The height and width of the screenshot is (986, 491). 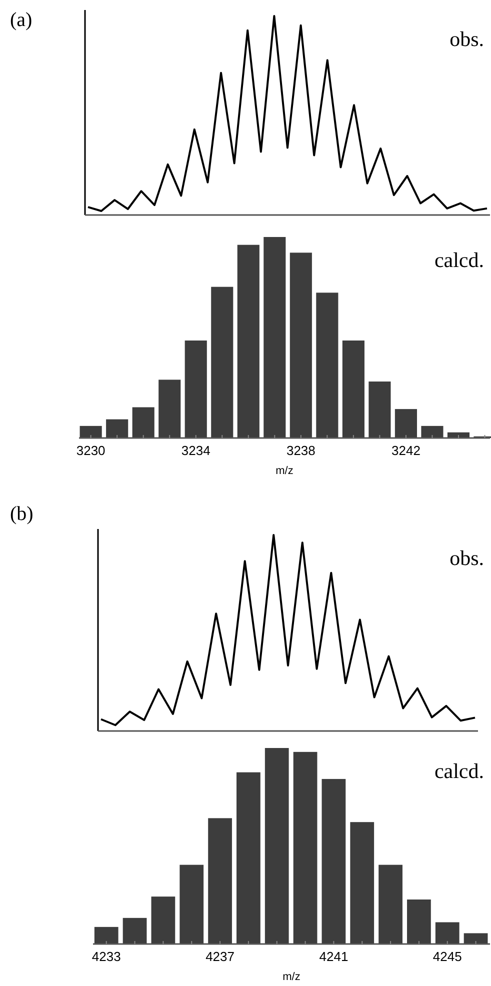 What do you see at coordinates (106, 956) in the screenshot?
I see `x-tick-label: 4233` at bounding box center [106, 956].